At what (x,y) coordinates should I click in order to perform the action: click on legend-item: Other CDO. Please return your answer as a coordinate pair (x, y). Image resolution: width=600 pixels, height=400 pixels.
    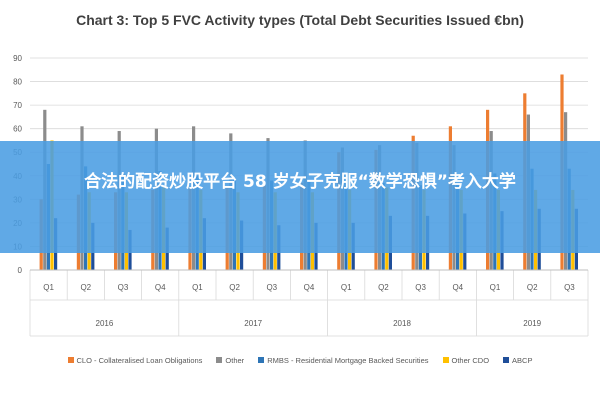
    Looking at the image, I should click on (466, 360).